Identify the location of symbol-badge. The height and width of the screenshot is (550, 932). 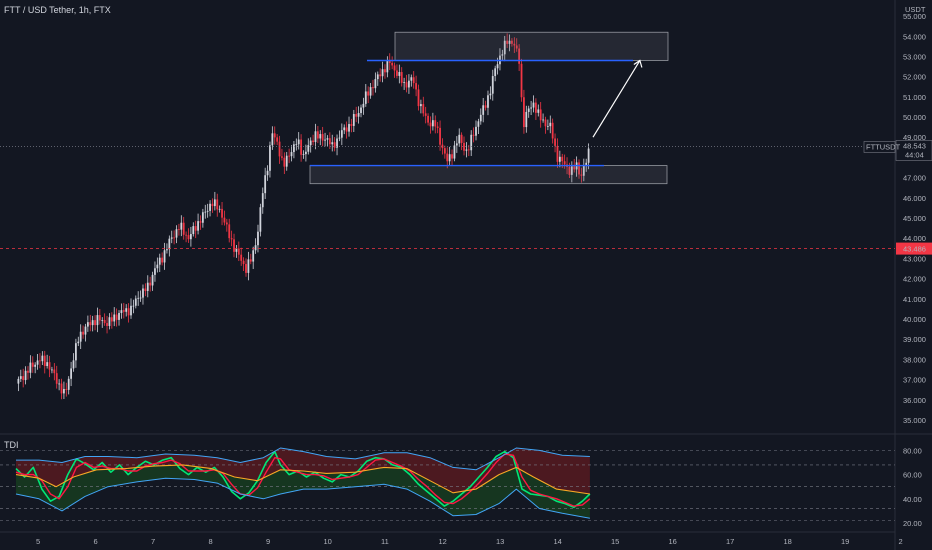
(879, 147).